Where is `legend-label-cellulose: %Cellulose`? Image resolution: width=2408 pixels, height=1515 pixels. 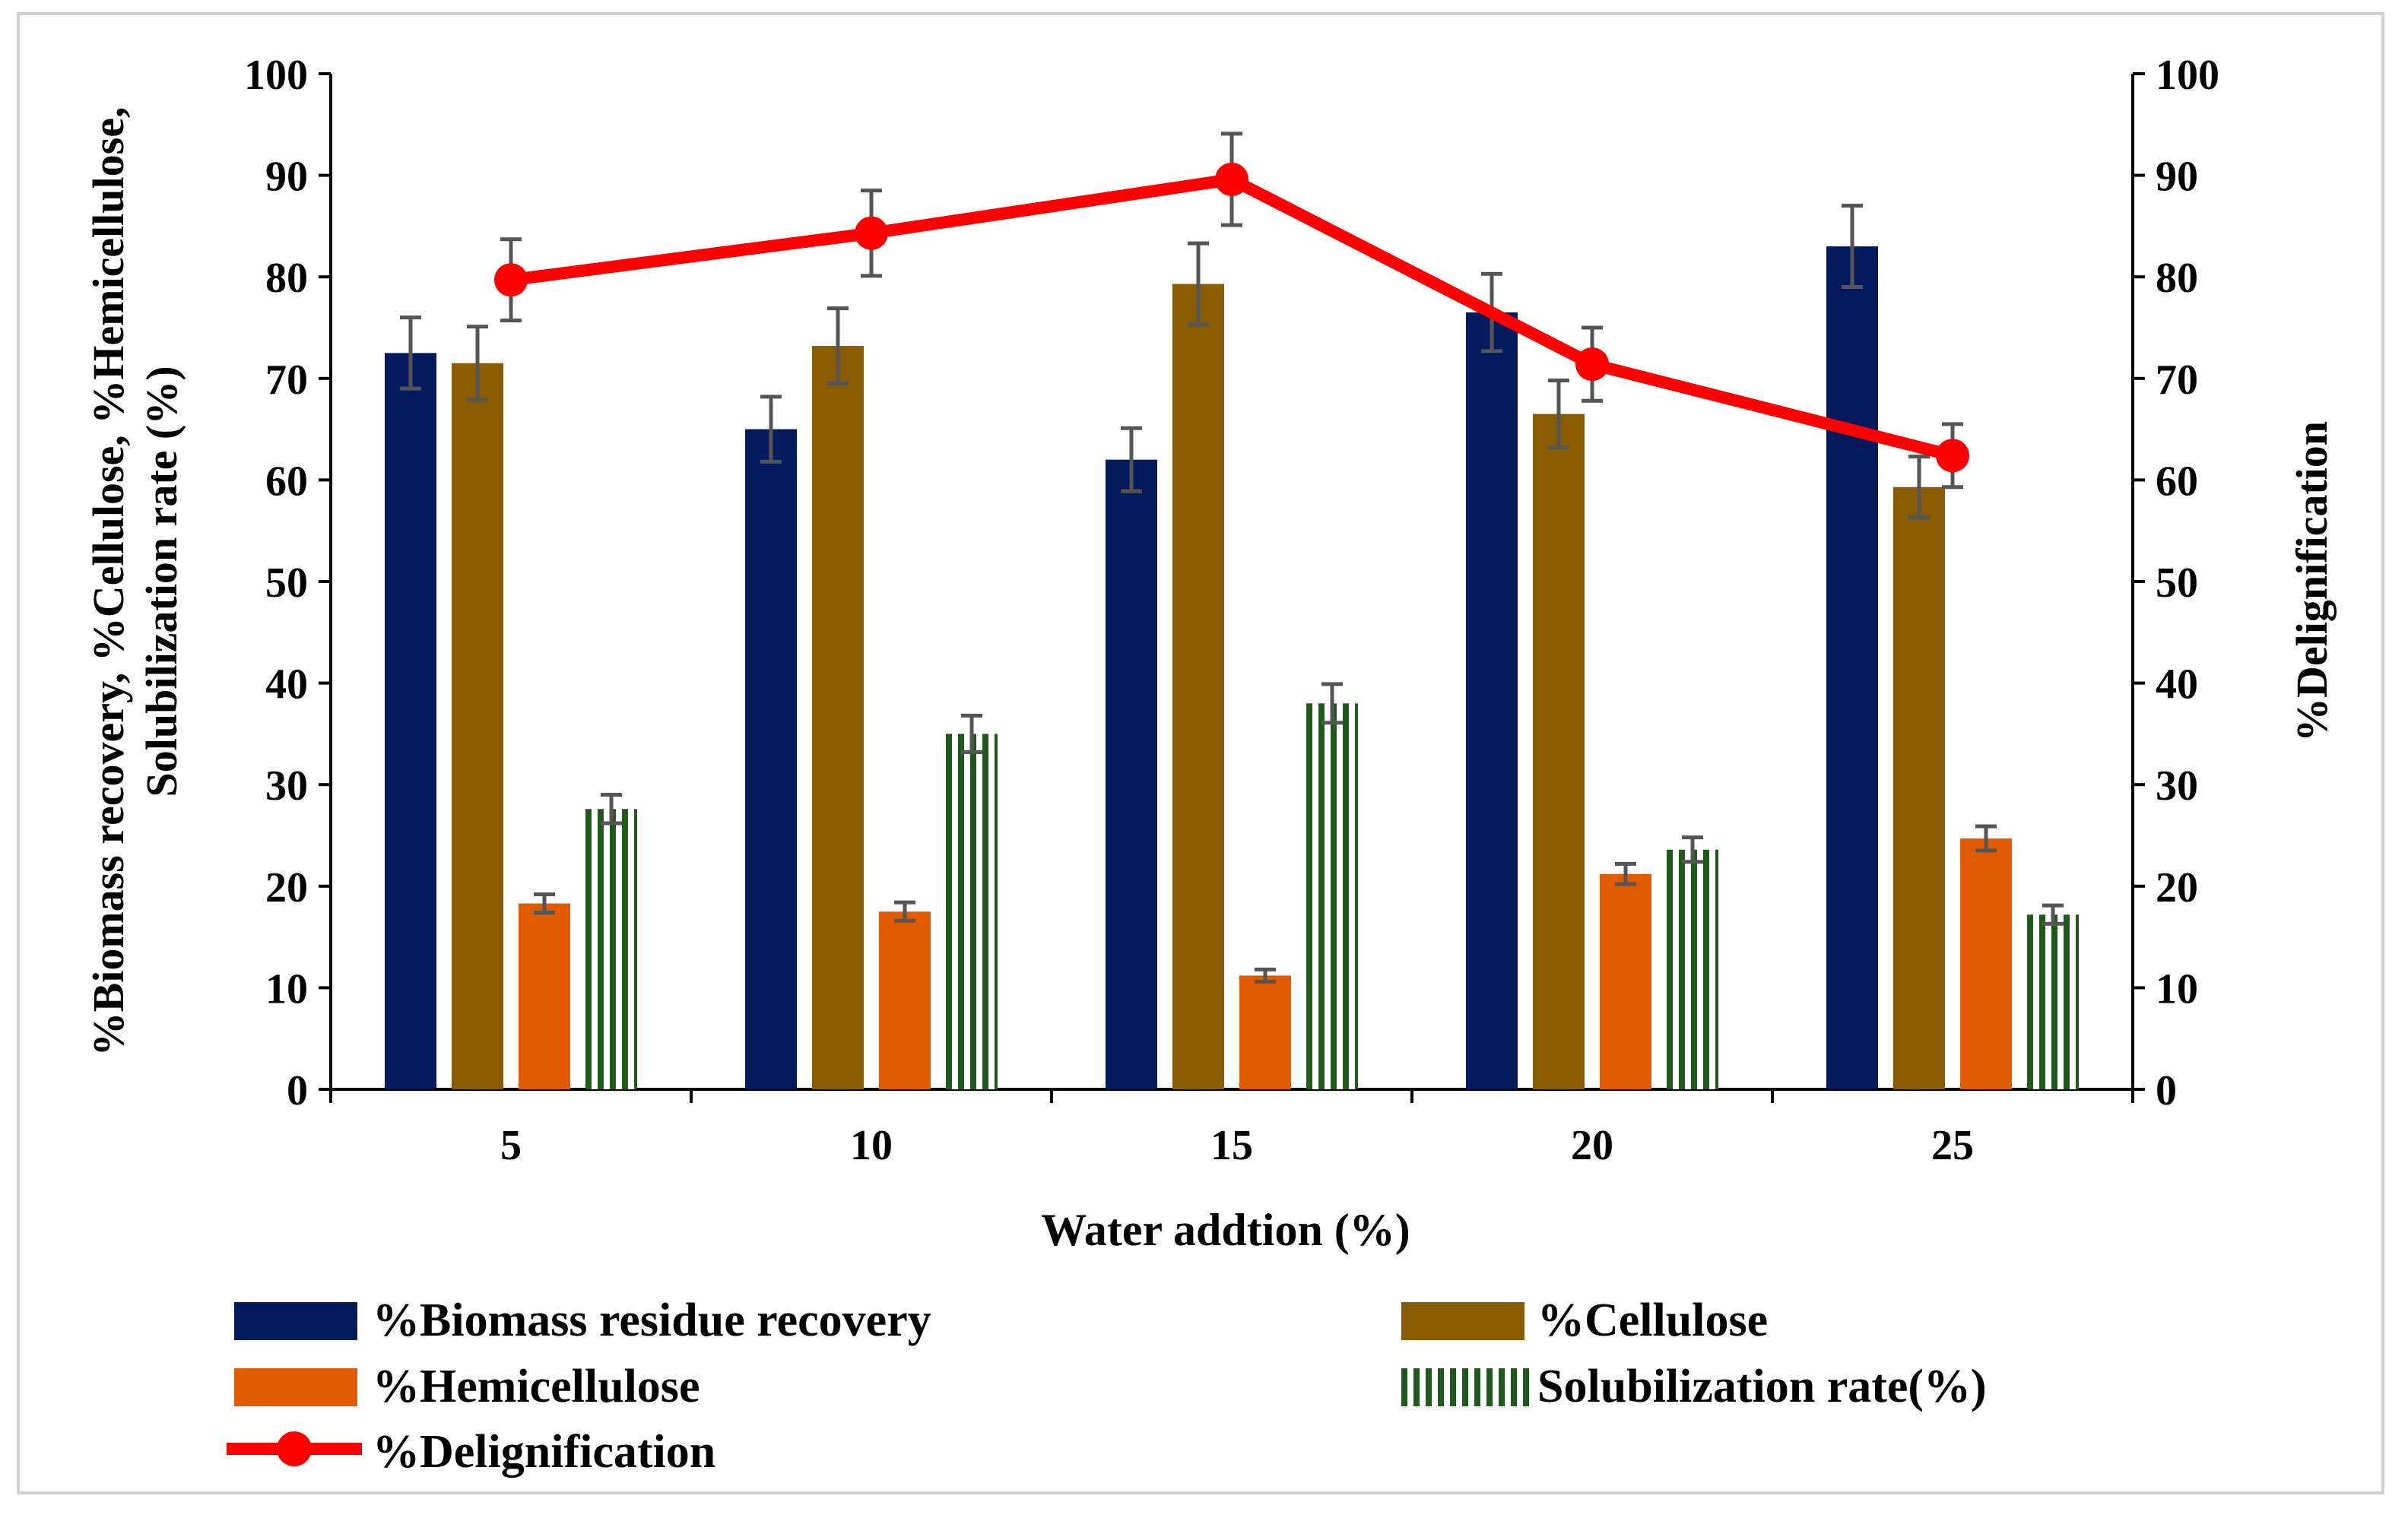 legend-label-cellulose: %Cellulose is located at coordinates (1652, 1320).